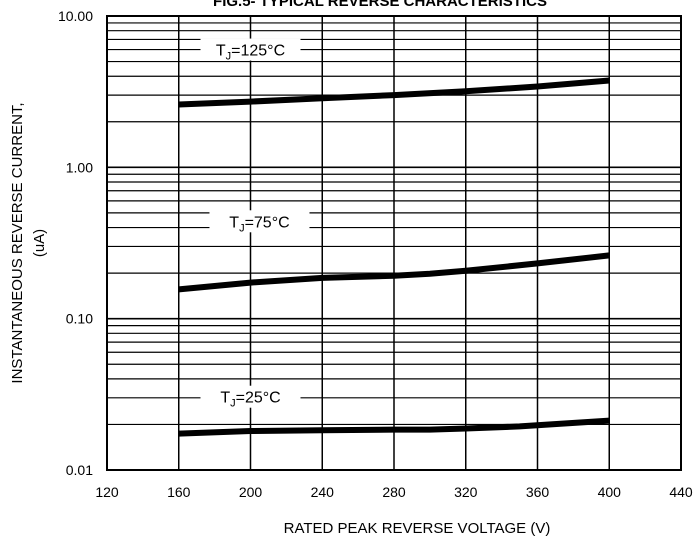 This screenshot has height=542, width=696. I want to click on series-label: TJ=25°C, so click(250, 400).